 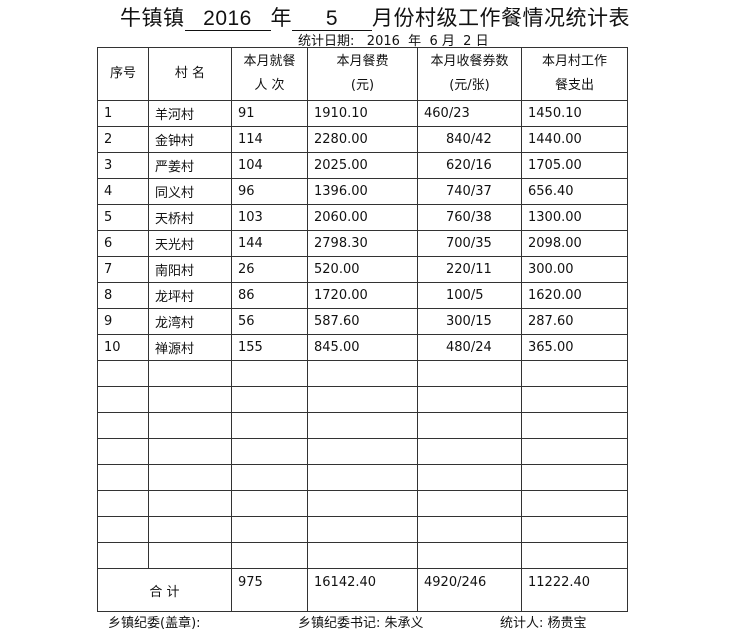 What do you see at coordinates (123, 217) in the screenshot?
I see `row-number-cell: 5` at bounding box center [123, 217].